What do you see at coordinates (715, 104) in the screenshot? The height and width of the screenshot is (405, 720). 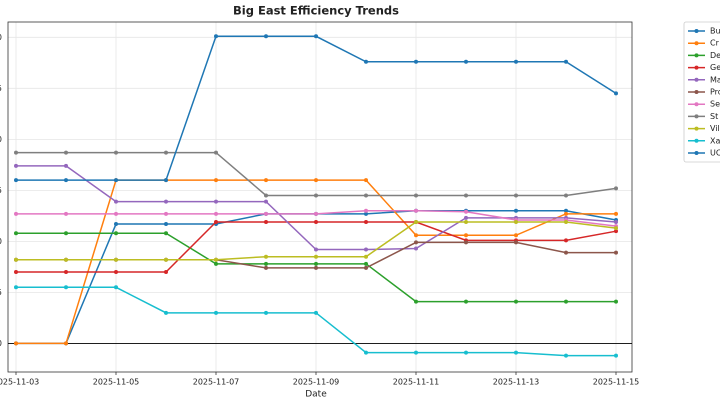 I see `legend-label: Se` at bounding box center [715, 104].